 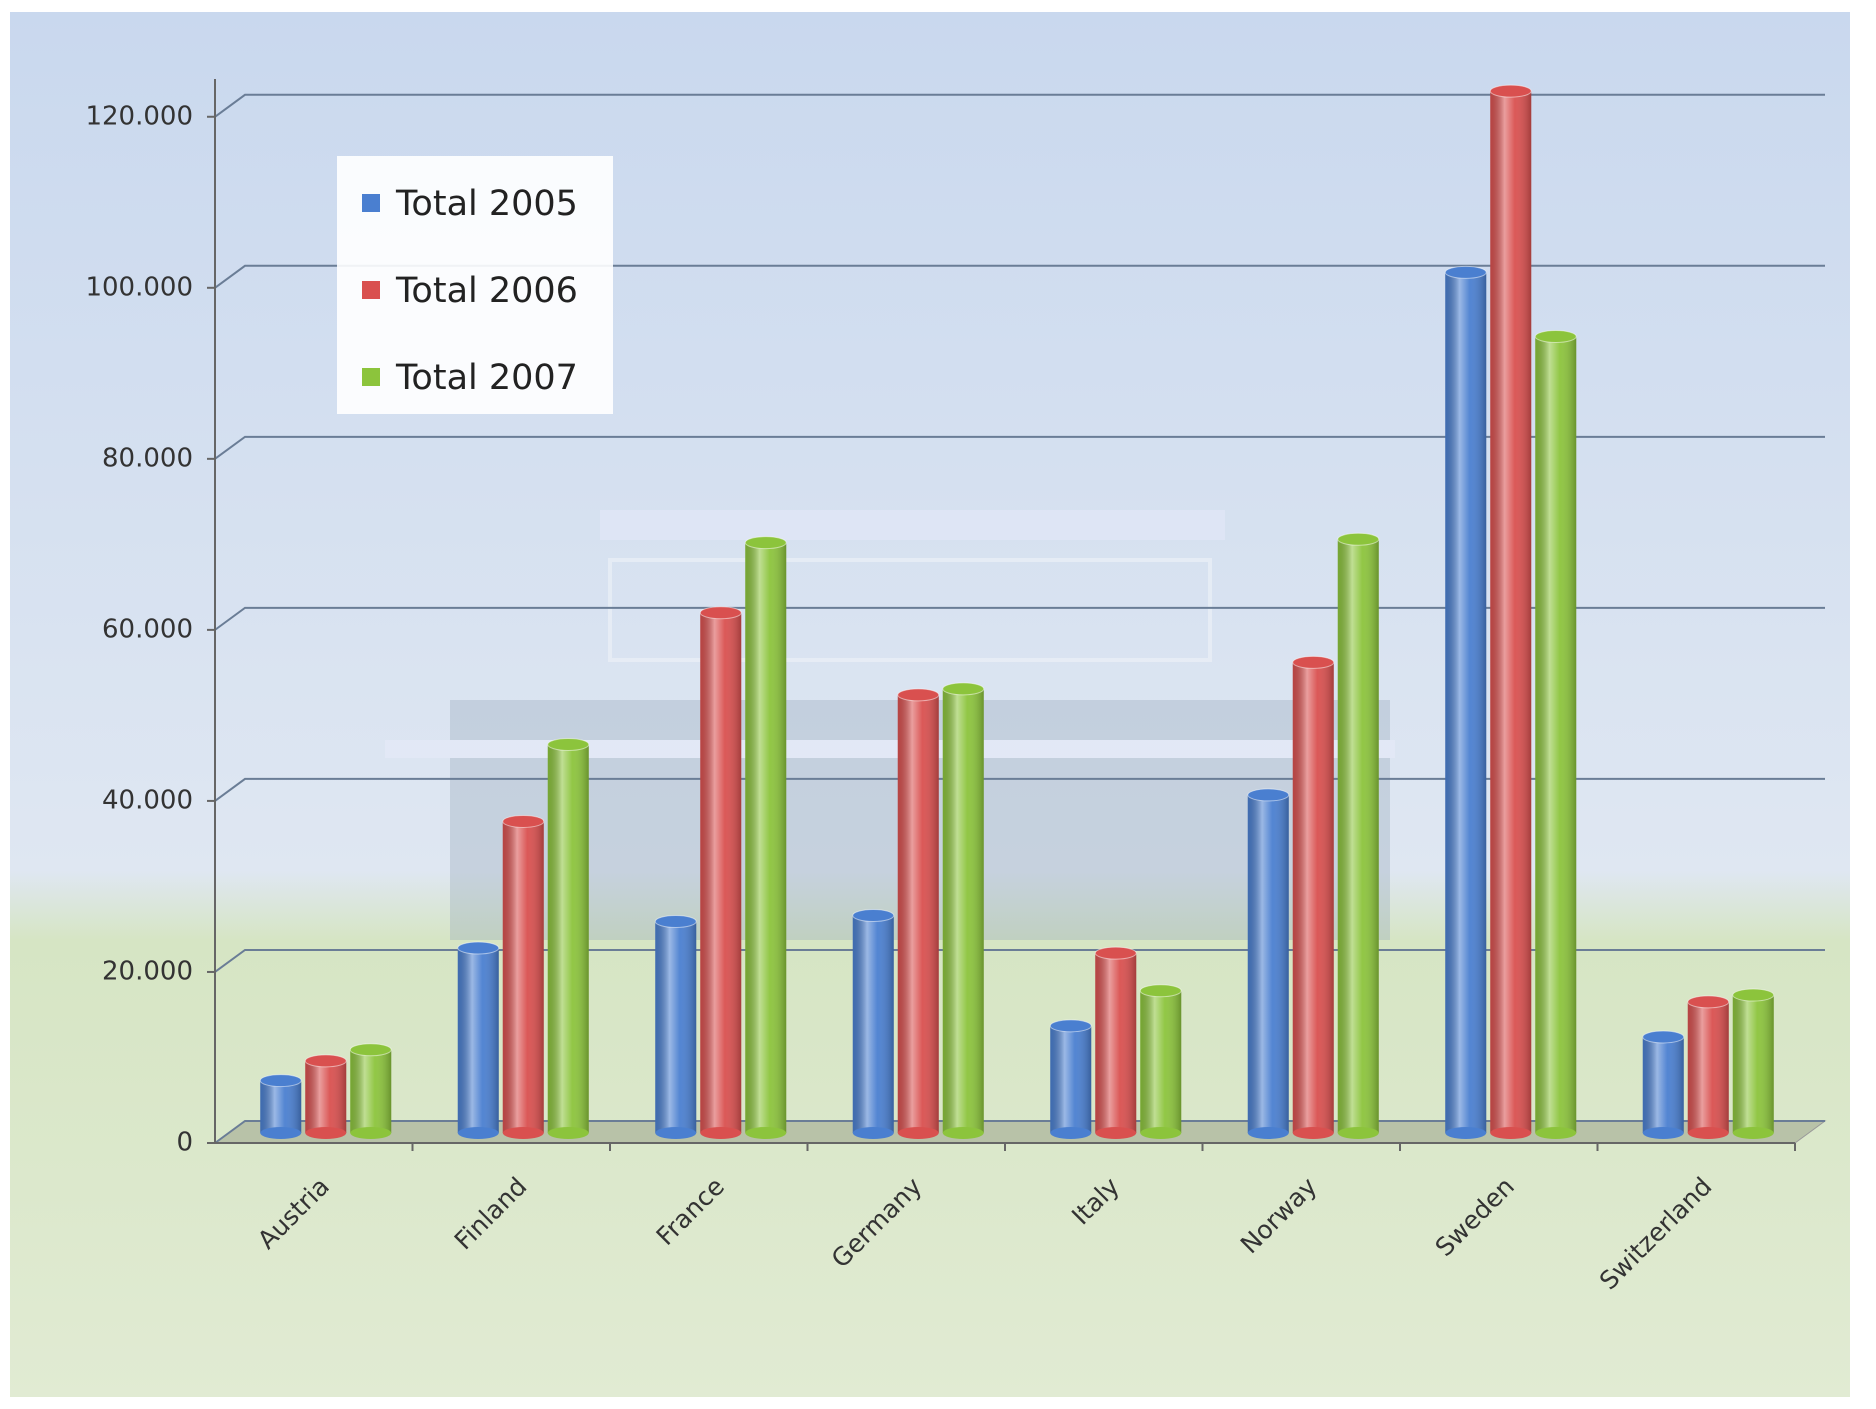 What do you see at coordinates (139, 116) in the screenshot?
I see `y-tick-label: 120.000` at bounding box center [139, 116].